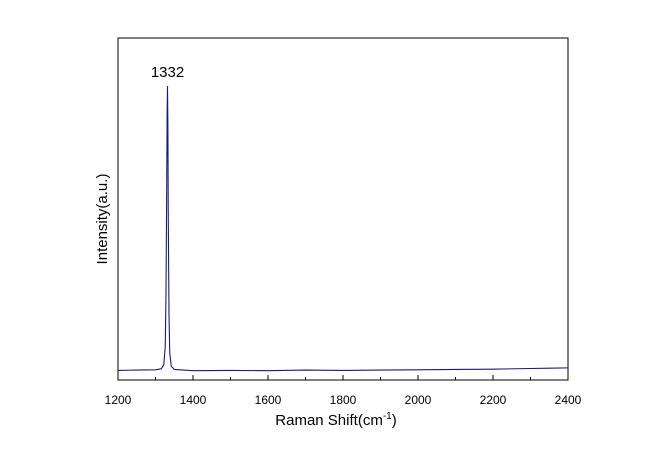  I want to click on x-tick-label: 2200, so click(493, 400).